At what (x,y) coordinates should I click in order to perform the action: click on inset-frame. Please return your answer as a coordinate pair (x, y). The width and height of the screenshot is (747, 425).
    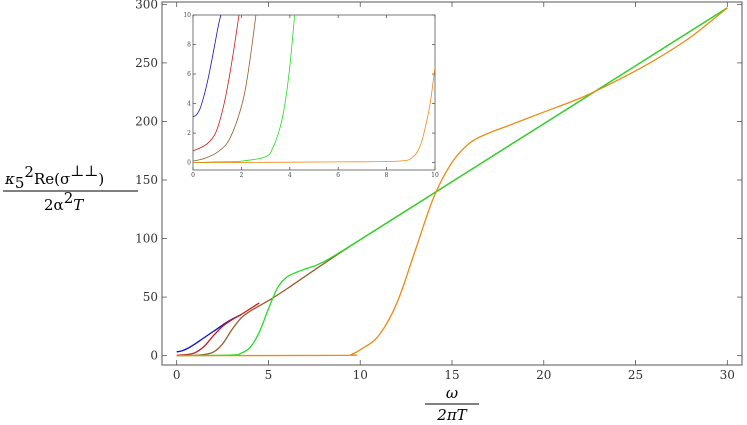
    Looking at the image, I should click on (314, 92).